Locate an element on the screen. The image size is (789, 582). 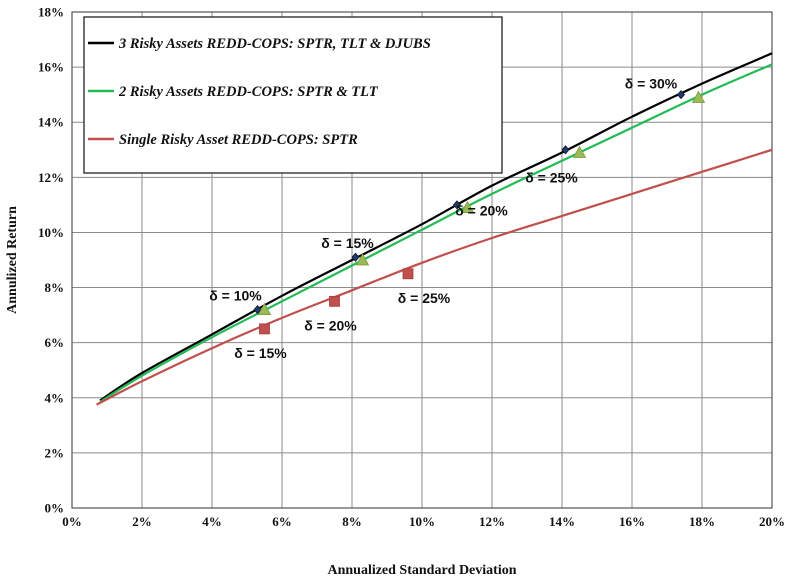
y-tick-label: 14% is located at coordinates (51, 122).